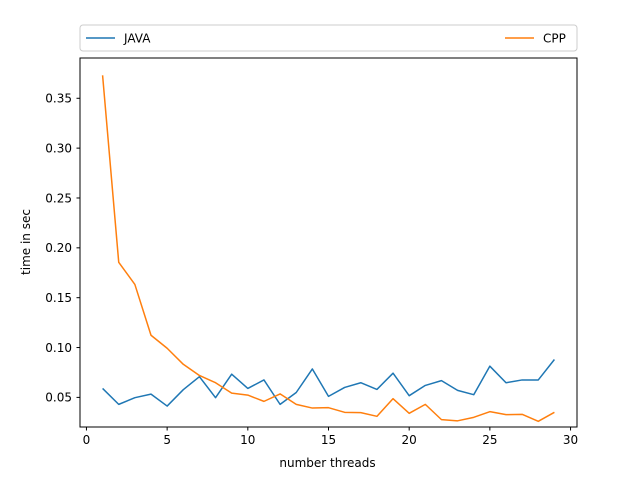  I want to click on x-tick-label: 10, so click(247, 440).